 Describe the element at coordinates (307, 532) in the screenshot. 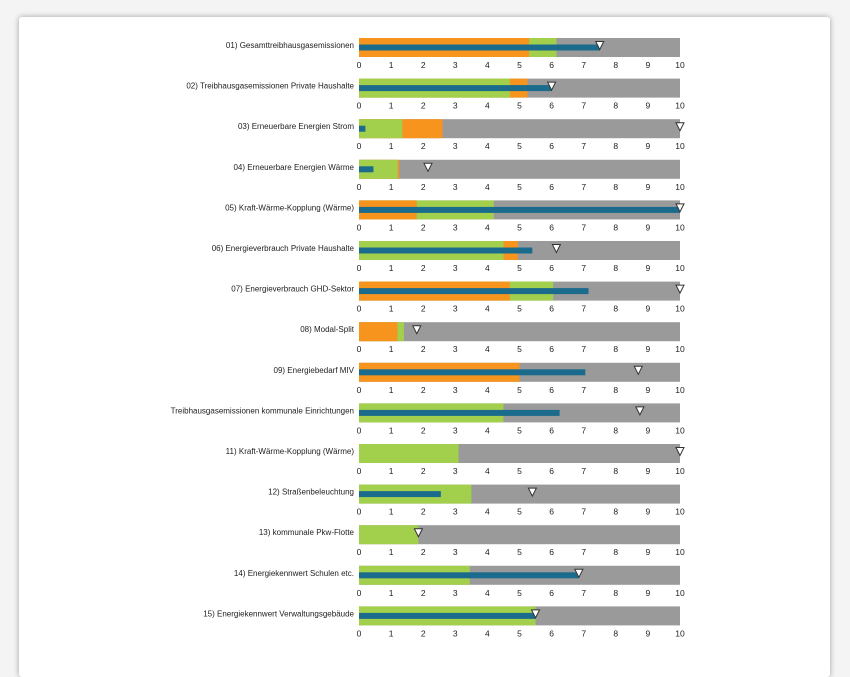

I see `row-label: 13) kommunale Pkw-Flotte` at that location.